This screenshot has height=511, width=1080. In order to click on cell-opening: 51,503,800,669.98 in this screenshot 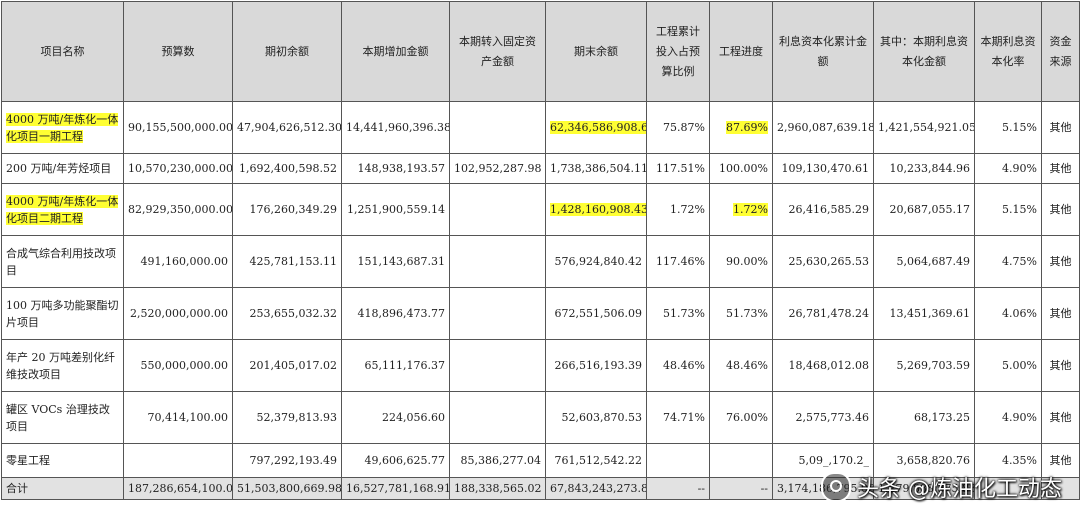, I will do `click(287, 488)`.